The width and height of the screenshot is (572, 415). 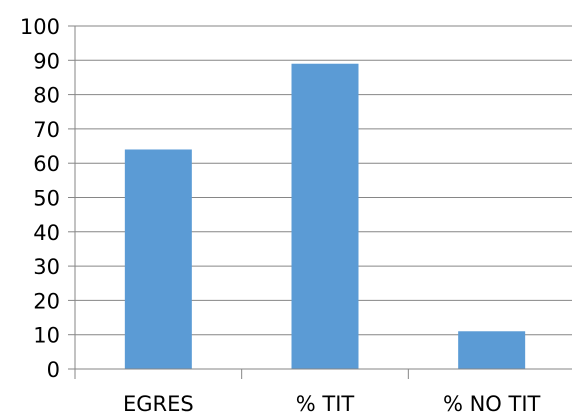 What do you see at coordinates (492, 403) in the screenshot?
I see `x-category-label: % NO TIT` at bounding box center [492, 403].